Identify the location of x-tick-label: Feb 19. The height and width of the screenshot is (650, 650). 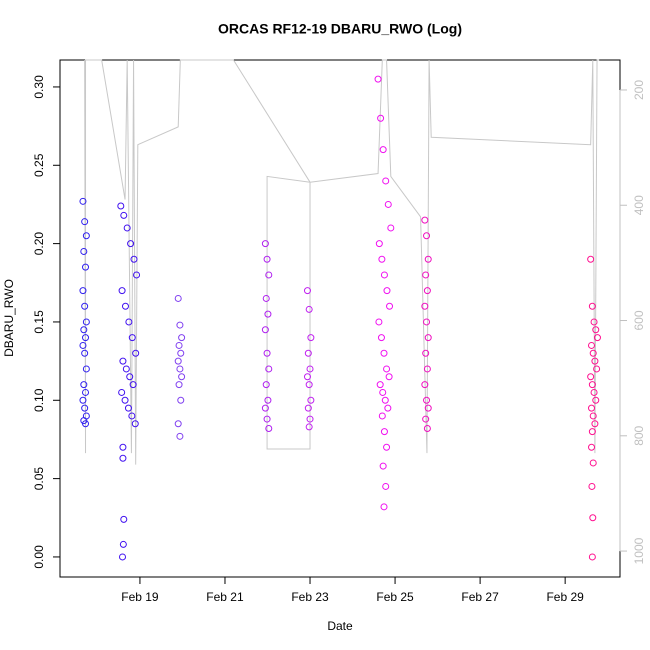
(140, 597).